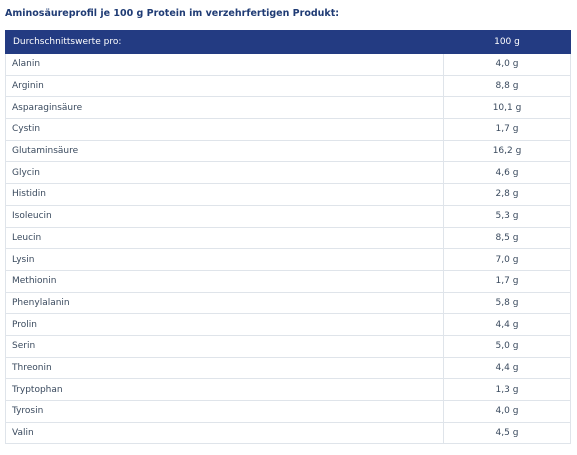 This screenshot has height=455, width=577. I want to click on amino-acid-value: 1,3 g, so click(507, 389).